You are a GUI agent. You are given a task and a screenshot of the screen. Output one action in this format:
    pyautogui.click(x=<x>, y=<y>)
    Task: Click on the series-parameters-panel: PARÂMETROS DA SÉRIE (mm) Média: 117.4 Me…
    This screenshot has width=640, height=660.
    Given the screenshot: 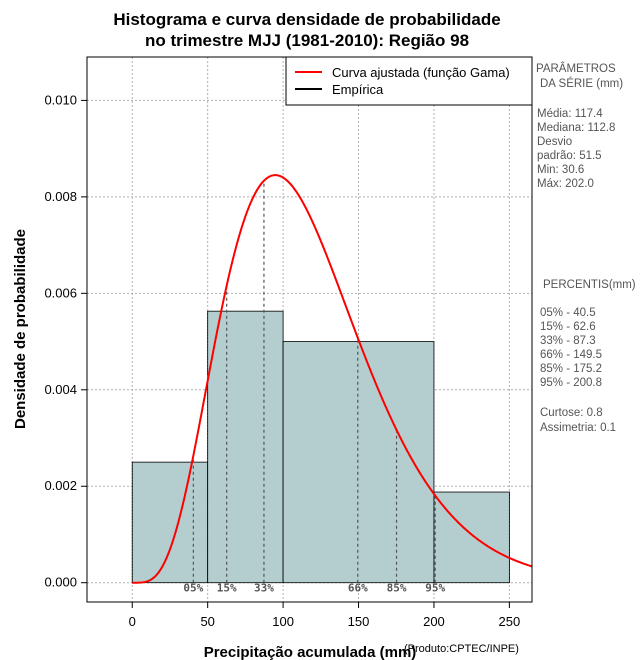 What is the action you would take?
    pyautogui.click(x=579, y=126)
    